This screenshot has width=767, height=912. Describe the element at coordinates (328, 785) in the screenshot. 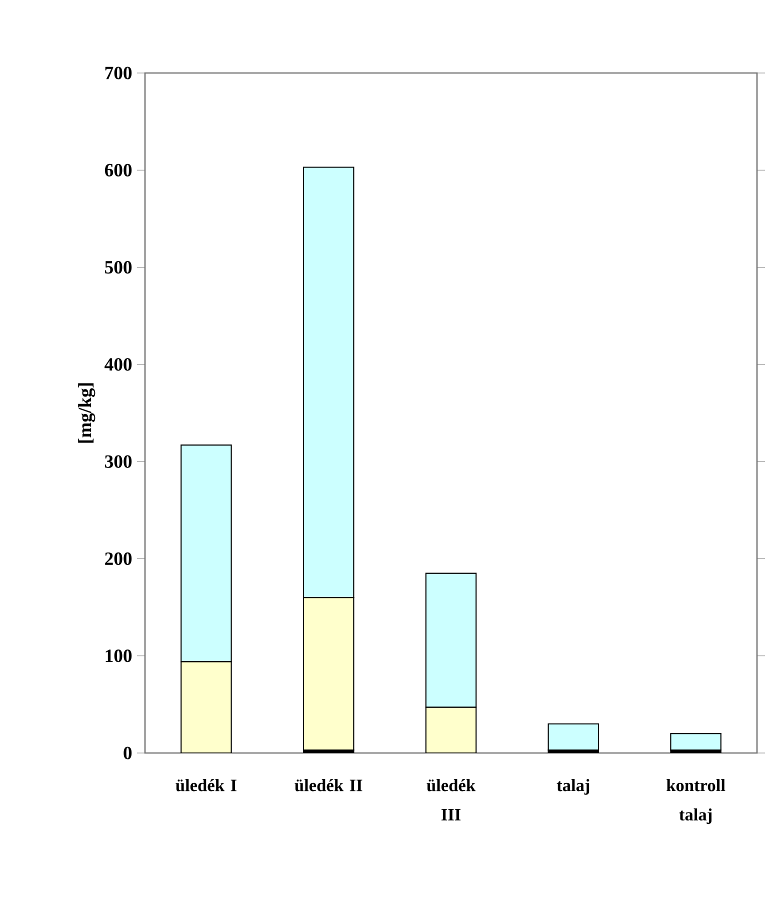

I see `x-tick-label: üledék II` at that location.